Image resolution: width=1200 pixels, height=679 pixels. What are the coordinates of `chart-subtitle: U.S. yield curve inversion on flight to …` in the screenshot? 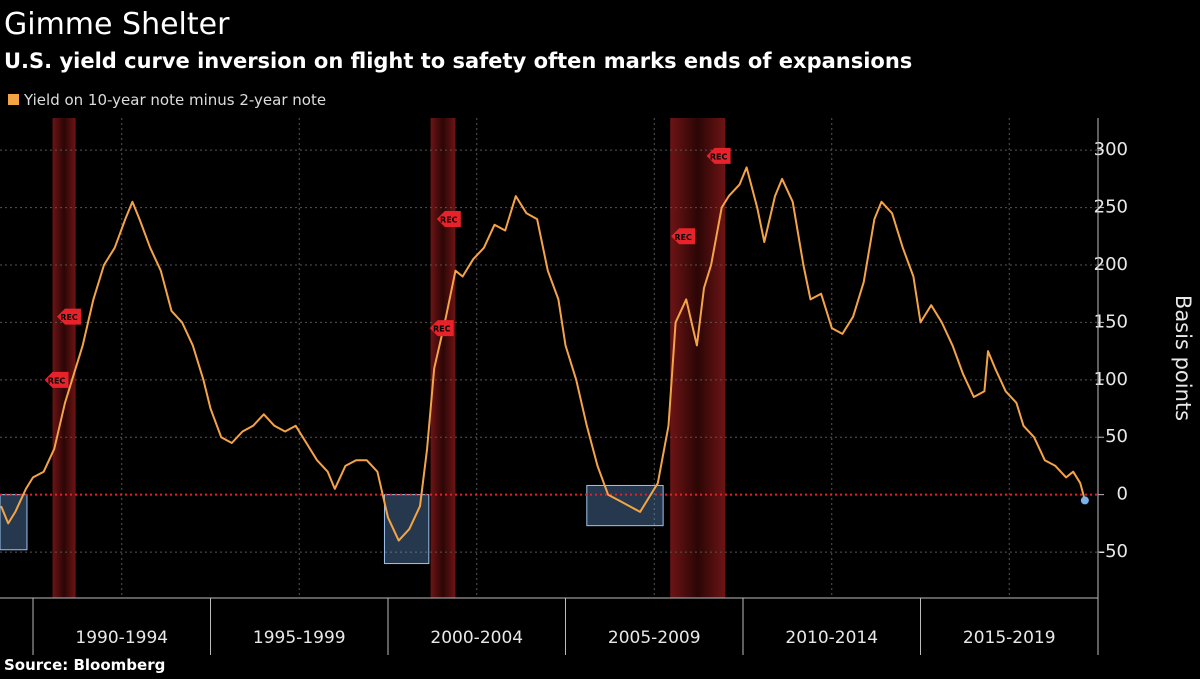 It's located at (458, 61).